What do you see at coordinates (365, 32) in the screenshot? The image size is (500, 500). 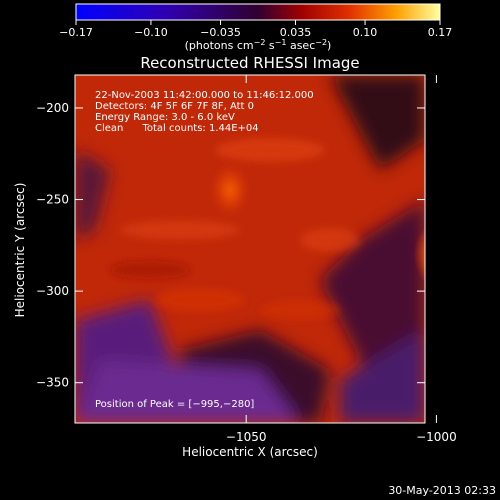 I see `colorbar-tick-label: 0.10` at bounding box center [365, 32].